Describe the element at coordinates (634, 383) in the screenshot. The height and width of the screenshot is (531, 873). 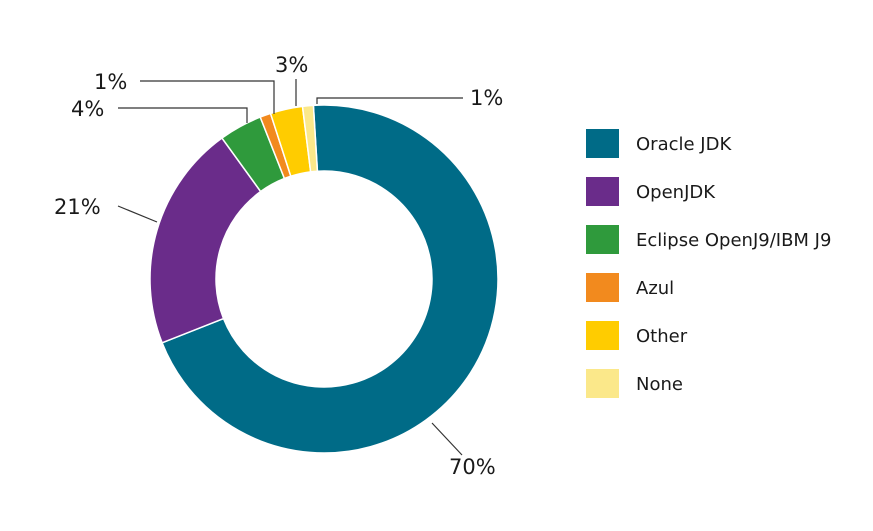
I see `legend-item-none: None` at that location.